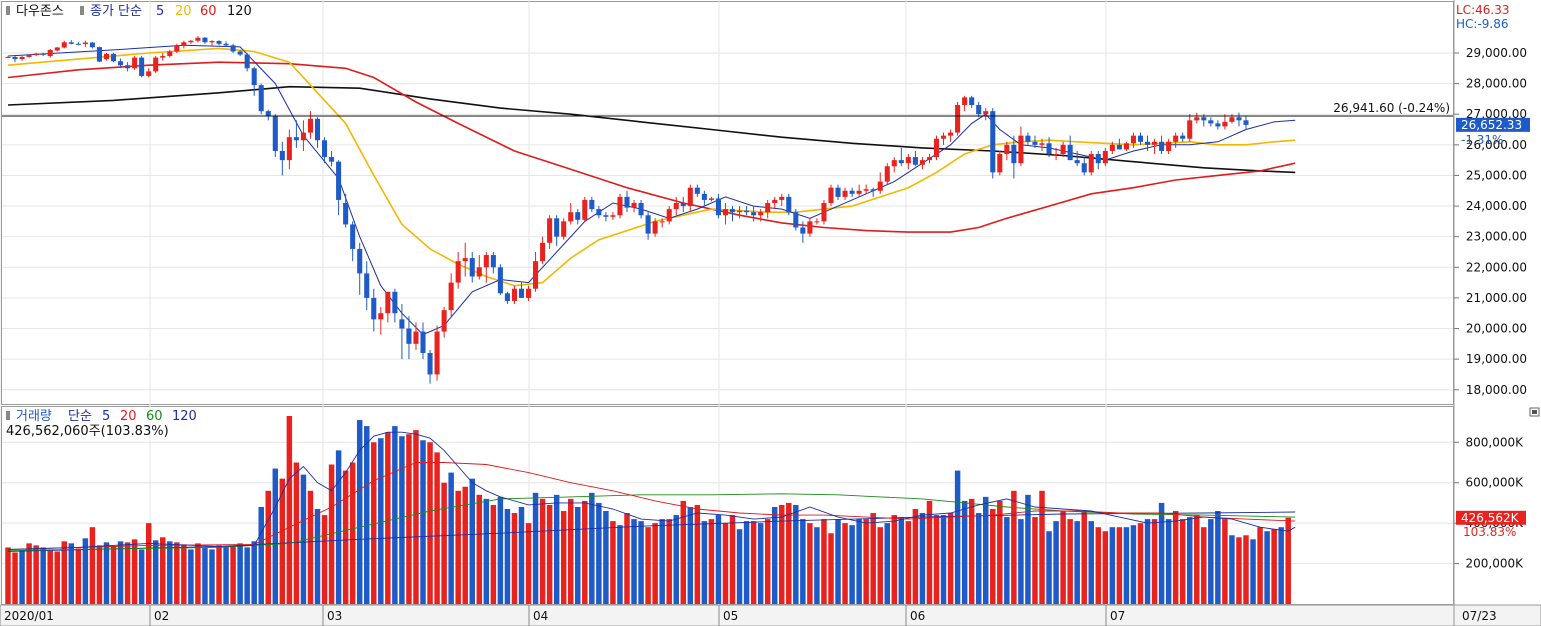  Describe the element at coordinates (1490, 518) in the screenshot. I see `last-volume-label: 426,562K` at that location.